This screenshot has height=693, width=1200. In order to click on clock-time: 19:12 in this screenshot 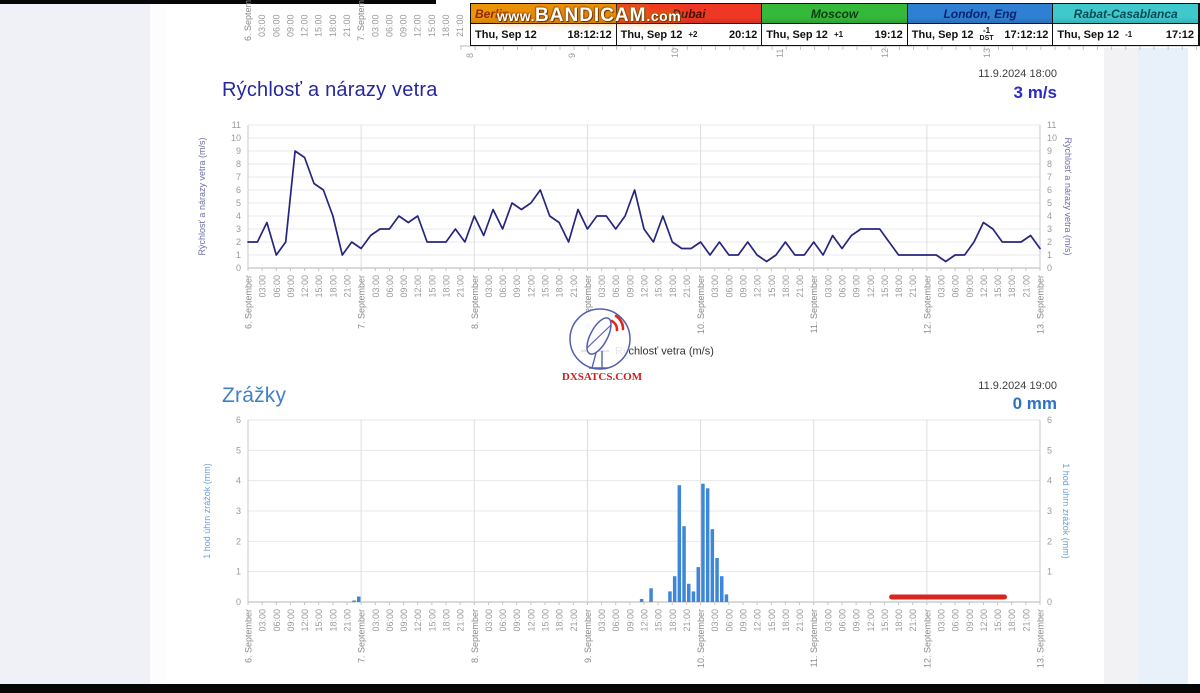, I will do `click(888, 34)`.